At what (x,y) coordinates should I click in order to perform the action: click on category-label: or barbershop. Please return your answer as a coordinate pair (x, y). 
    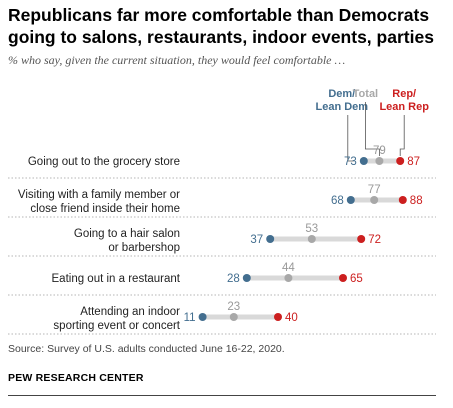
    Looking at the image, I should click on (144, 248).